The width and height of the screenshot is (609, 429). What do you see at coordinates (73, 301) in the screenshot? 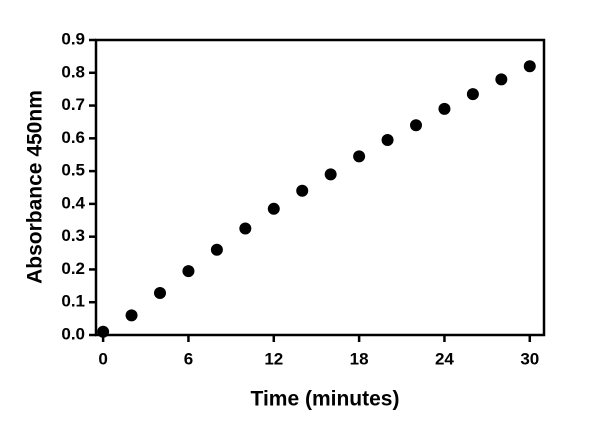
I see `y-tick-label: 0.1` at bounding box center [73, 301].